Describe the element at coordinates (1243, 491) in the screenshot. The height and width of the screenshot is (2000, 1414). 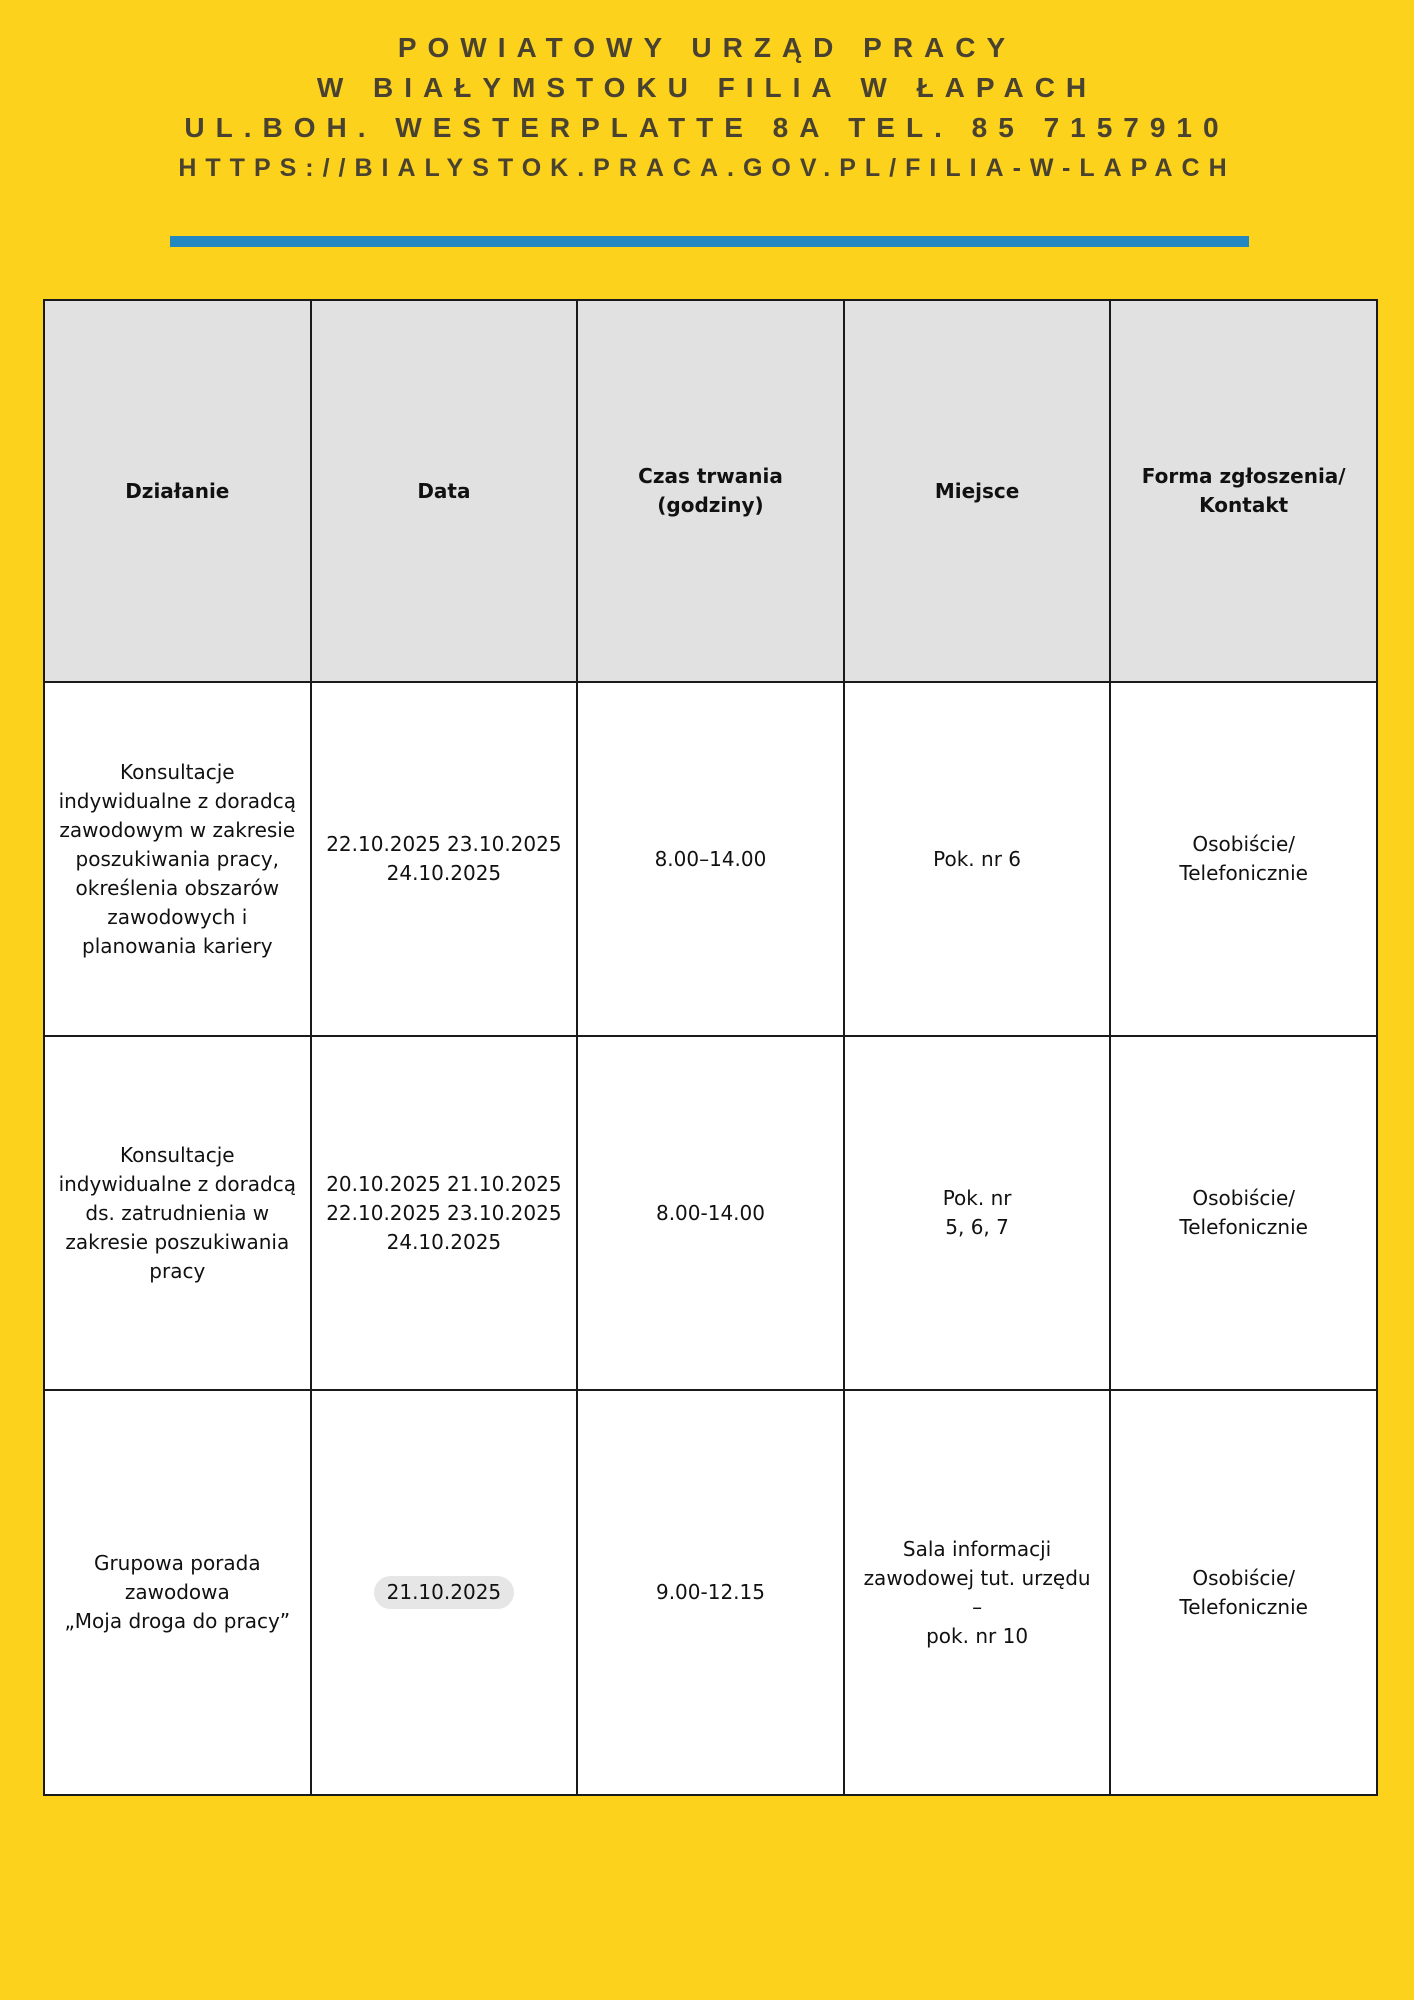
I see `column-header-contact: Forma zgłoszenia/ Kontakt` at that location.